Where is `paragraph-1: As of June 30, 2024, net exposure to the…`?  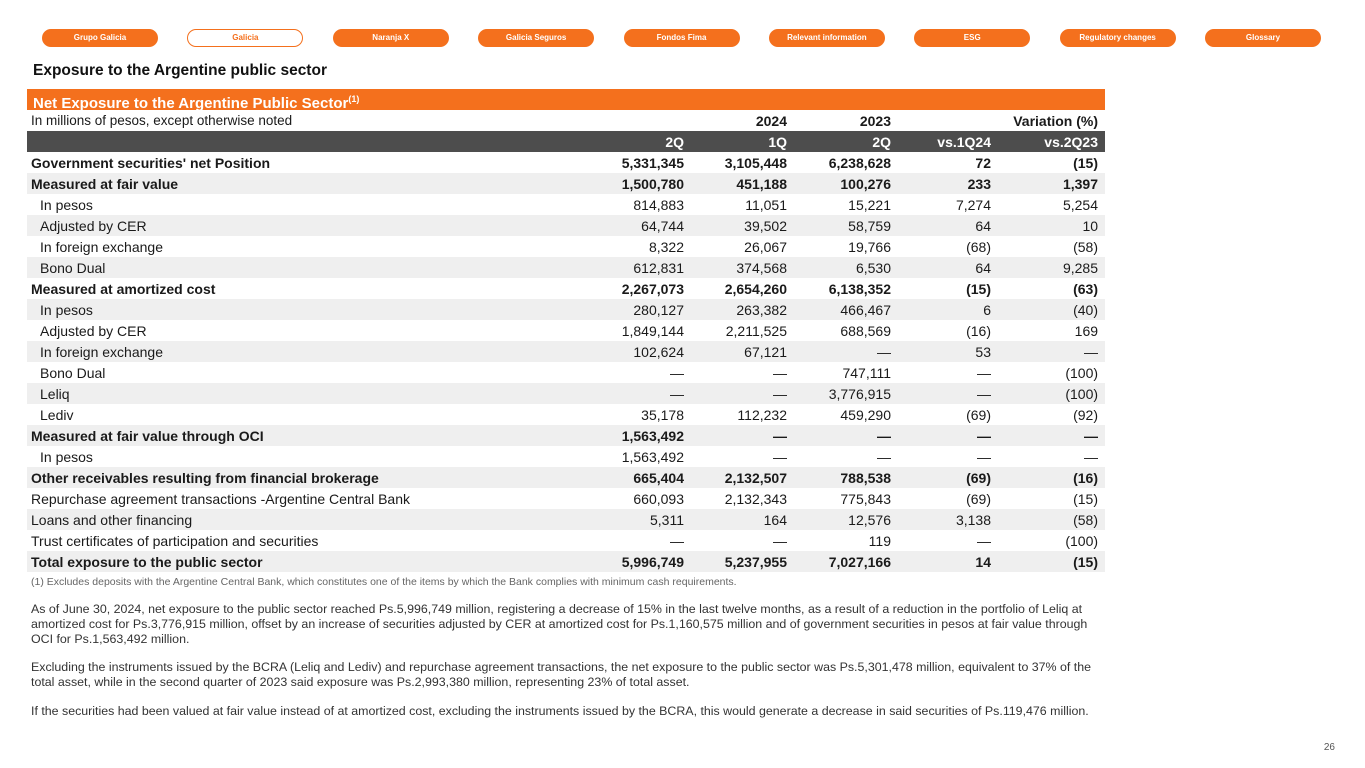 paragraph-1: As of June 30, 2024, net exposure to the… is located at coordinates (559, 624).